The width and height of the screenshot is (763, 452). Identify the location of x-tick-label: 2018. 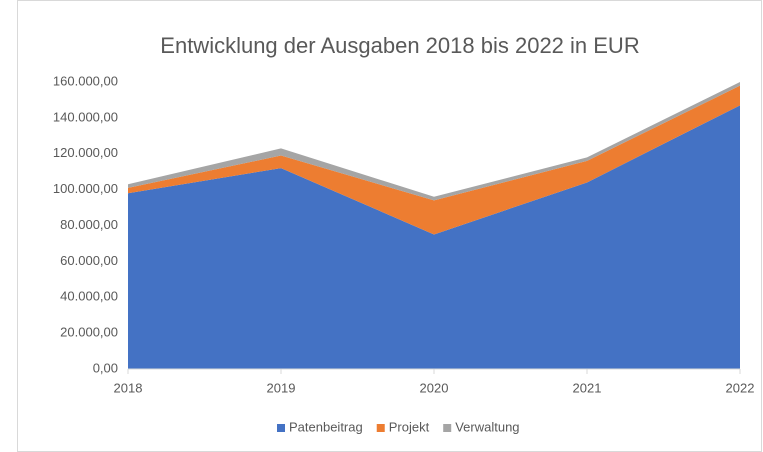
(128, 387).